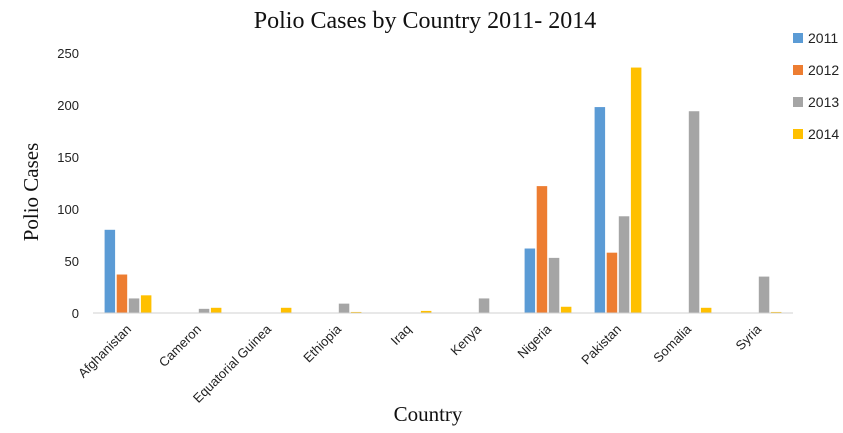 This screenshot has height=433, width=843. I want to click on x-tick-label: Nigeria, so click(534, 341).